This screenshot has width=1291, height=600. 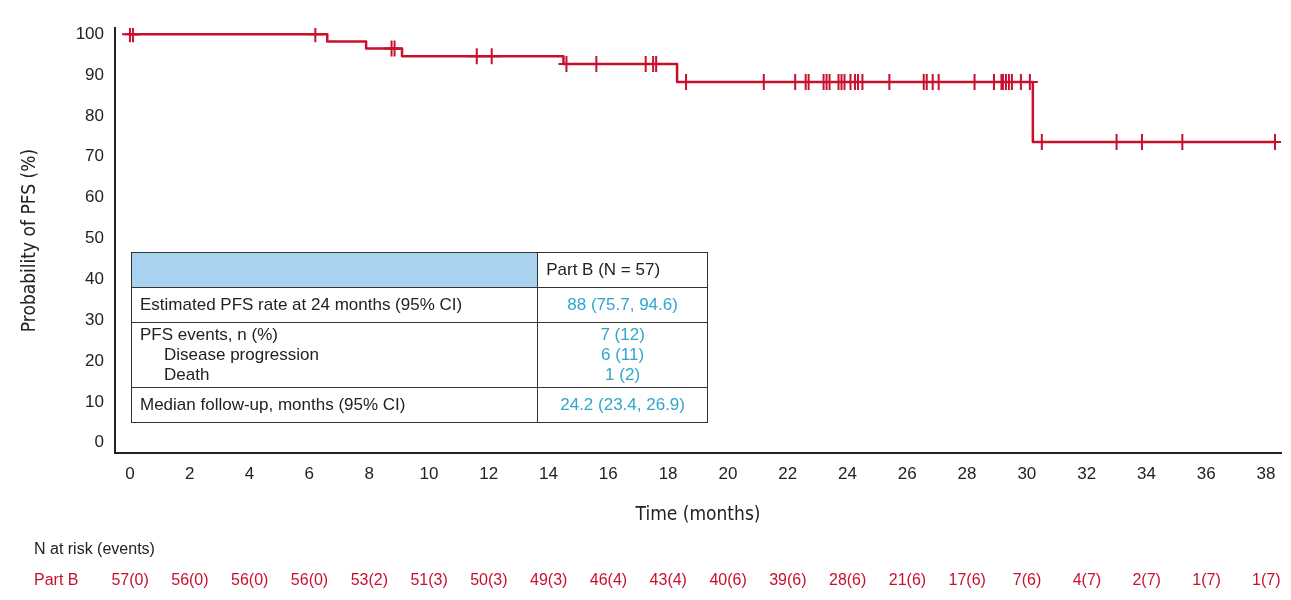 I want to click on x-tick-label: 8, so click(x=369, y=473).